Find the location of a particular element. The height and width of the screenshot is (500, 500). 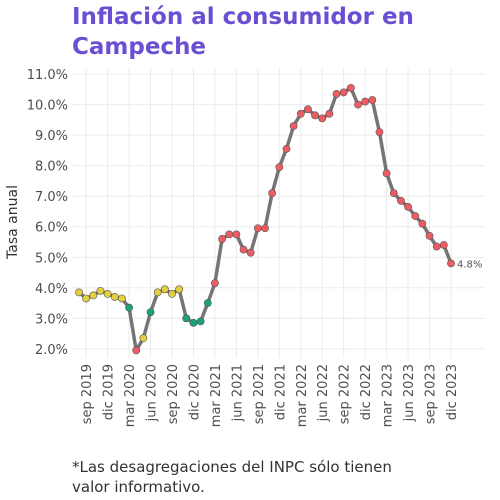

x-tick-label: dic 2022 is located at coordinates (366, 392).